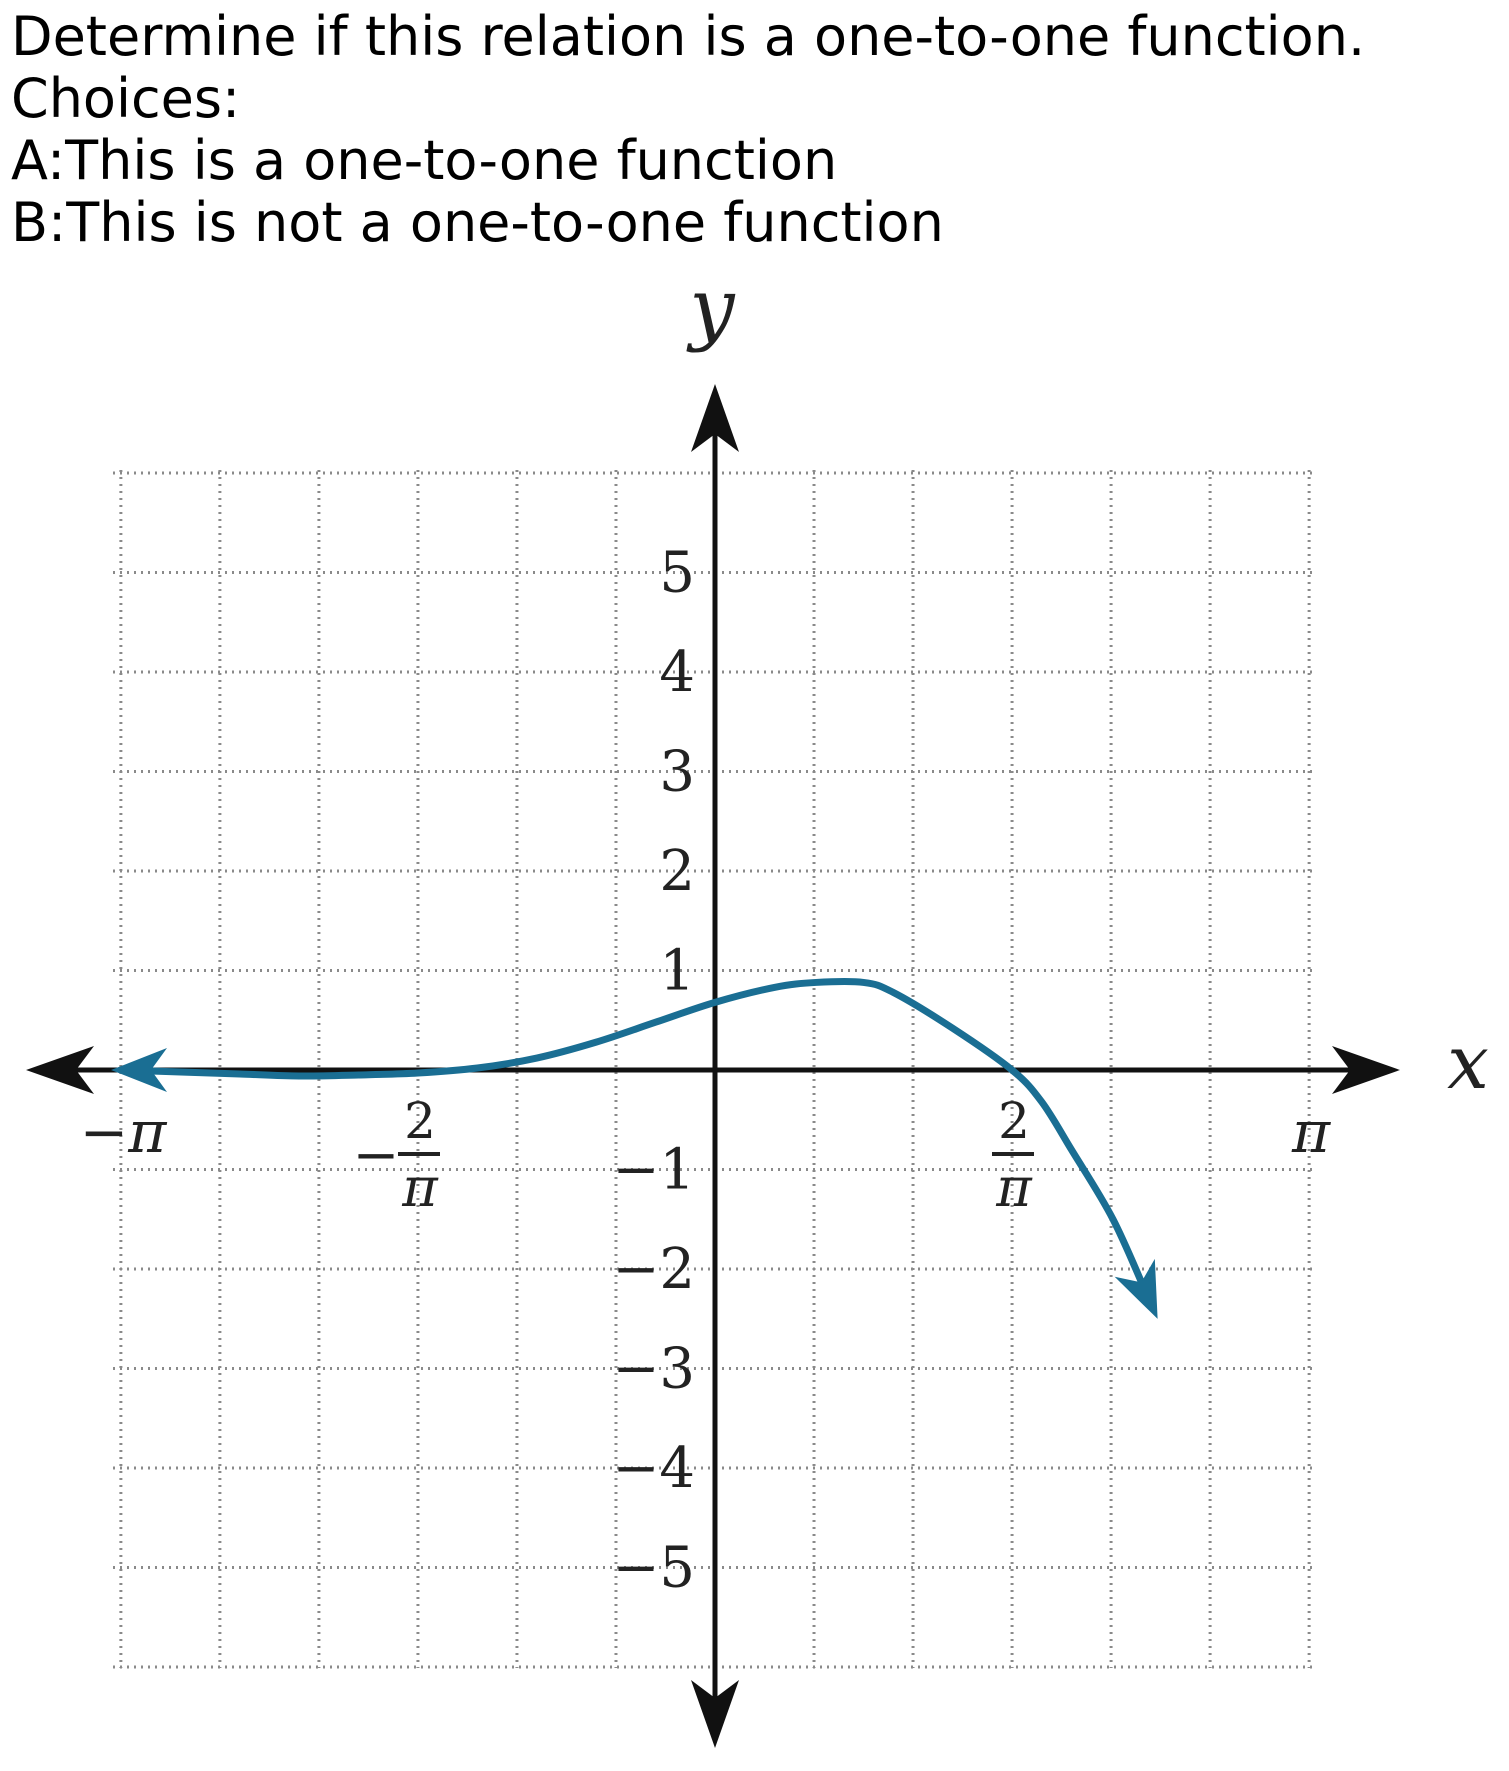  What do you see at coordinates (677, 971) in the screenshot?
I see `y-tick-label-4: 1` at bounding box center [677, 971].